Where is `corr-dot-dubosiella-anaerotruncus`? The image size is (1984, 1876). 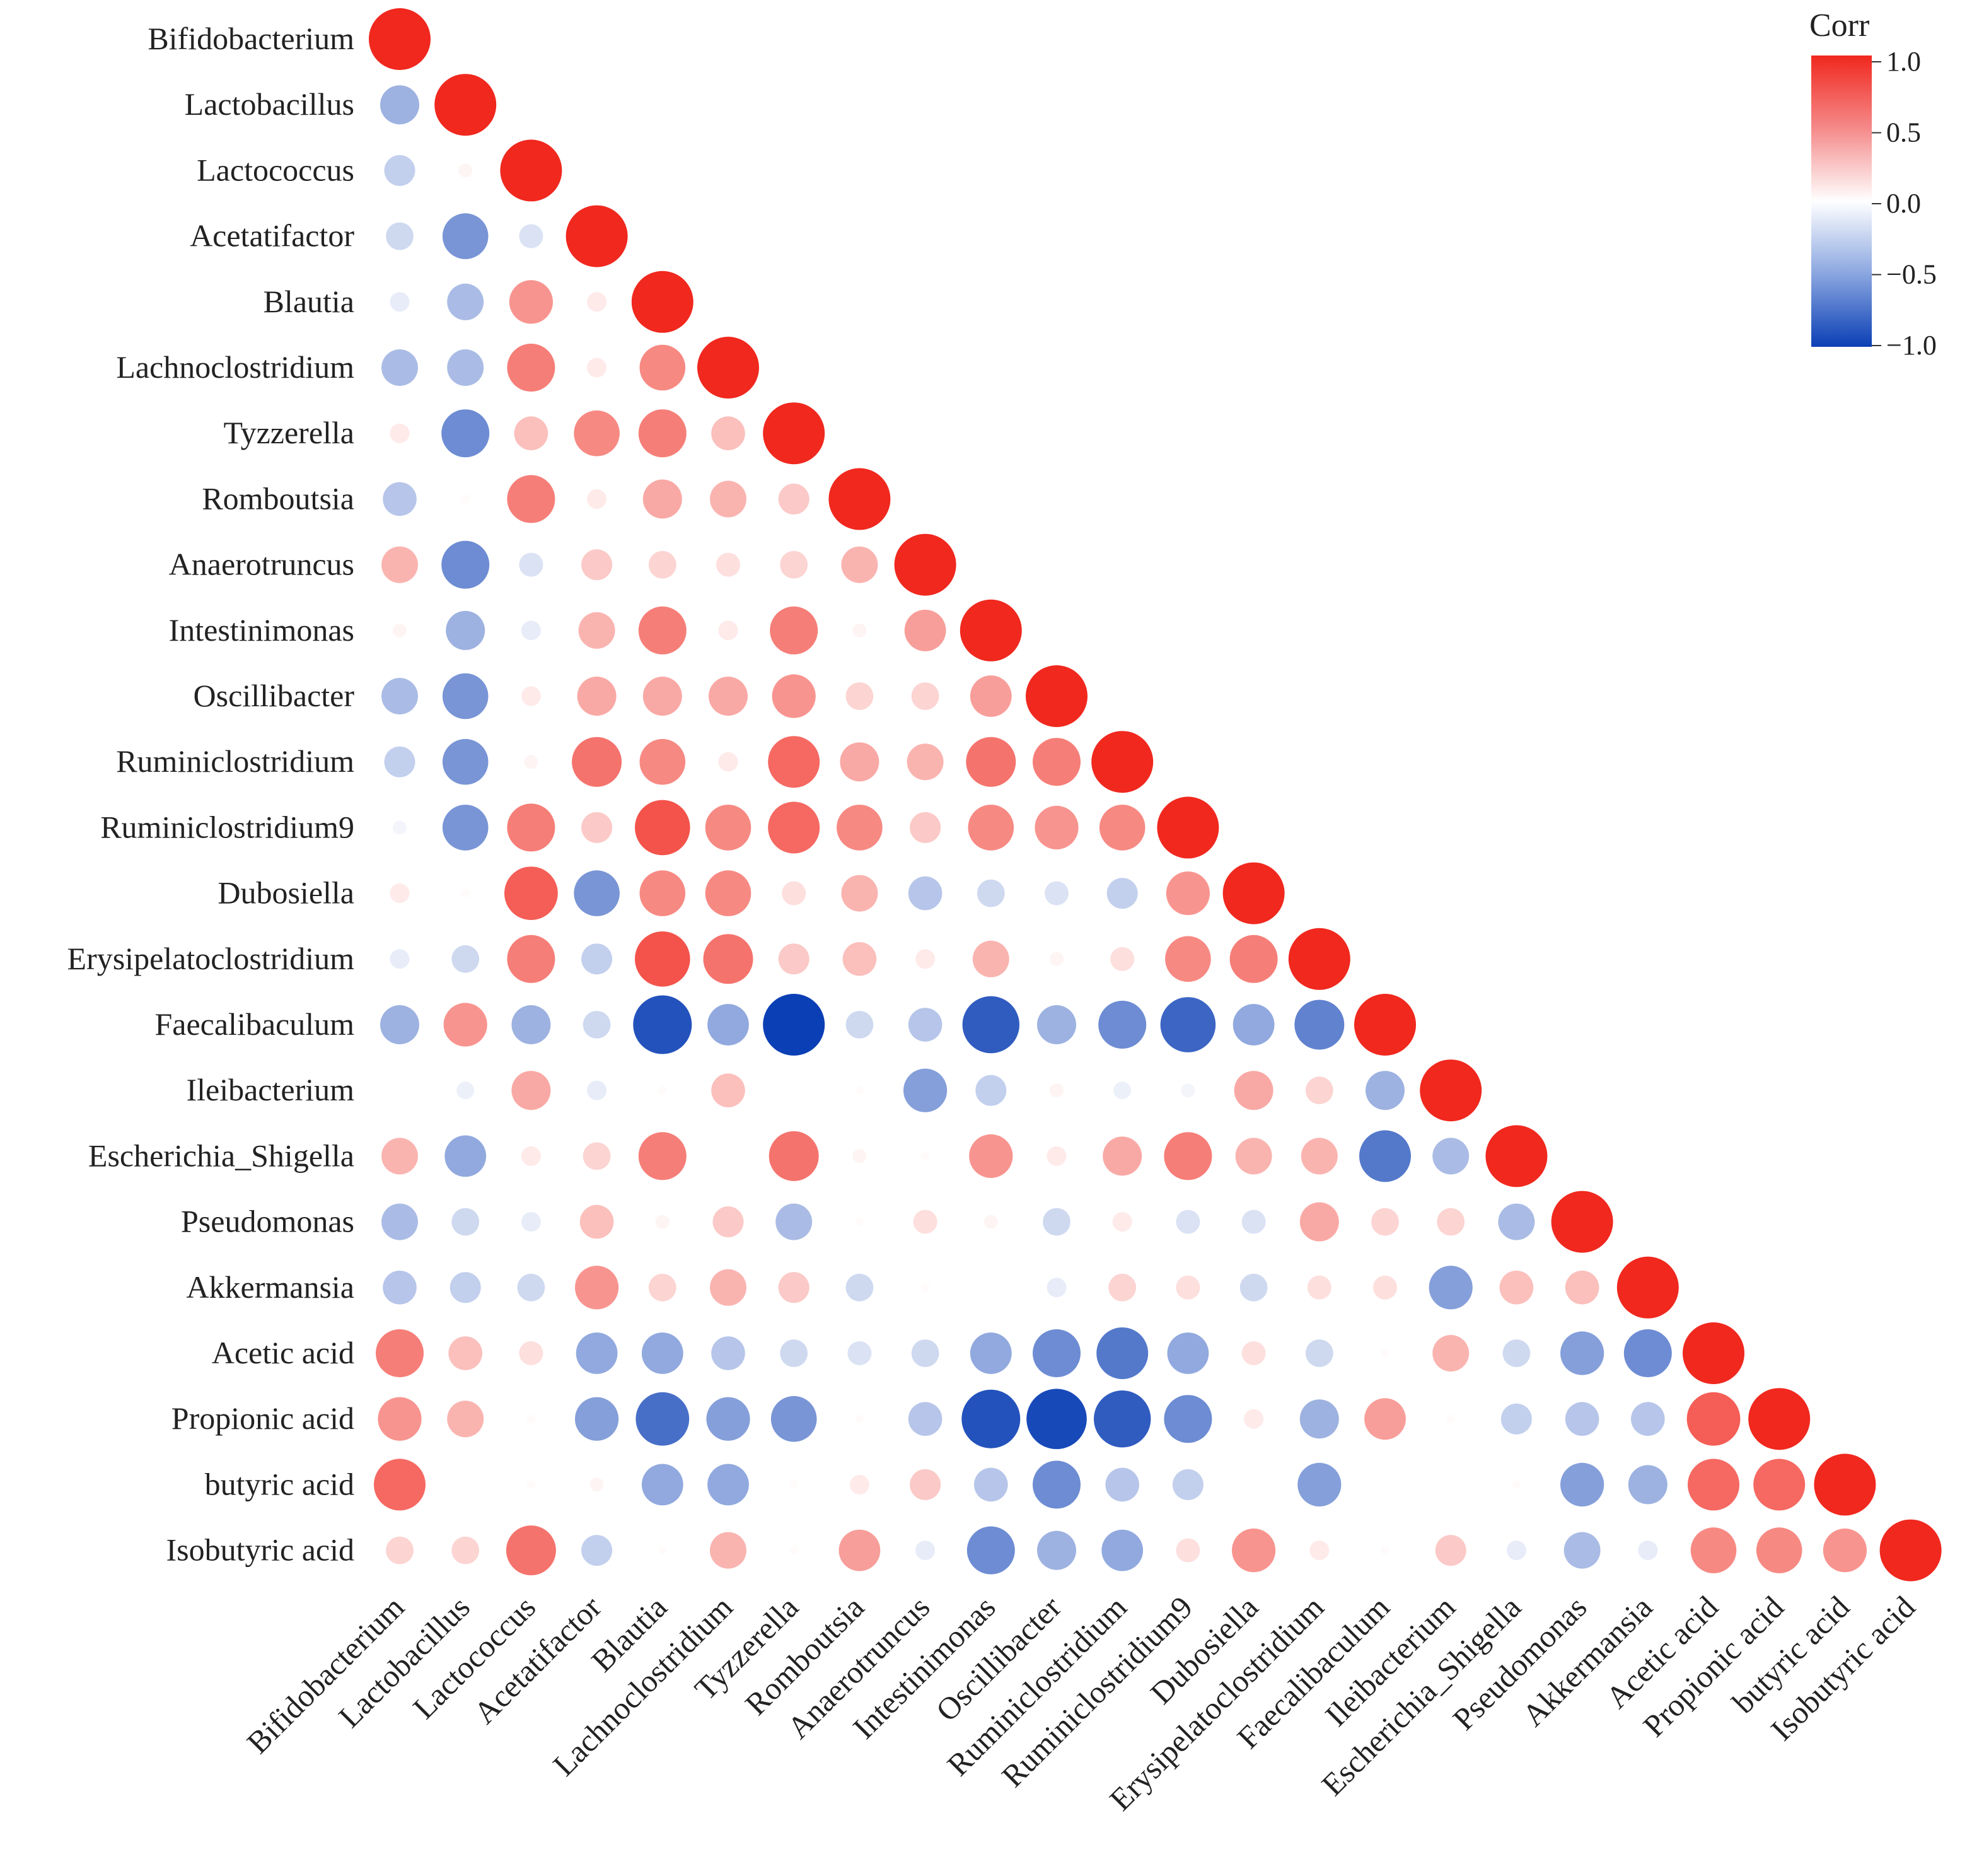
corr-dot-dubosiella-anaerotruncus is located at coordinates (925, 893).